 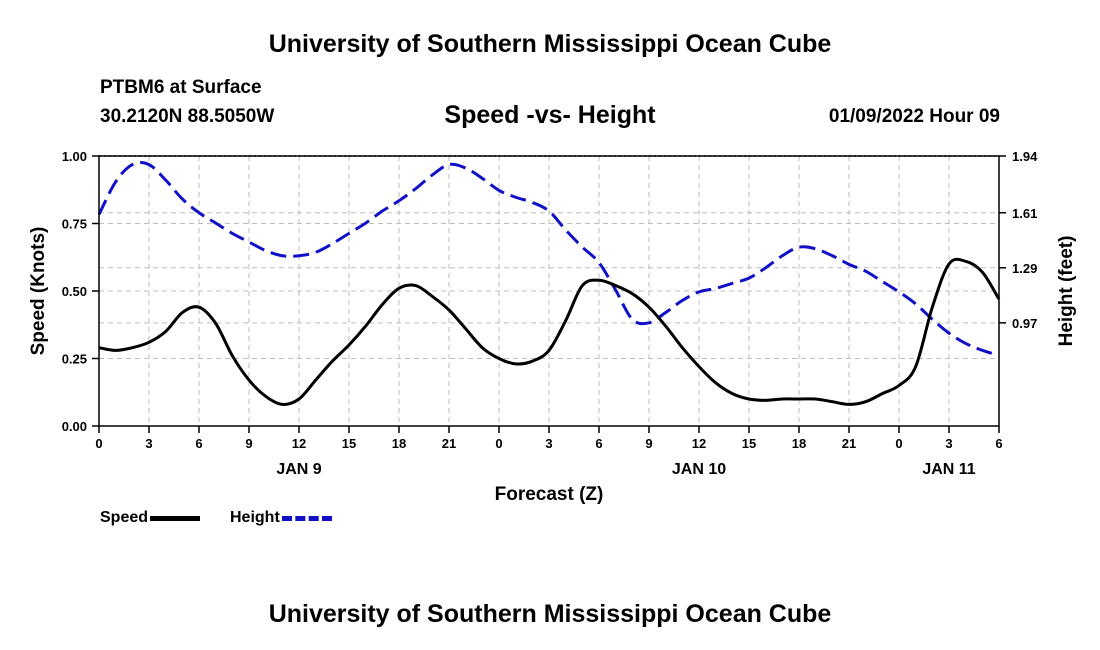 I want to click on legend-speed: Speed, so click(x=150, y=518).